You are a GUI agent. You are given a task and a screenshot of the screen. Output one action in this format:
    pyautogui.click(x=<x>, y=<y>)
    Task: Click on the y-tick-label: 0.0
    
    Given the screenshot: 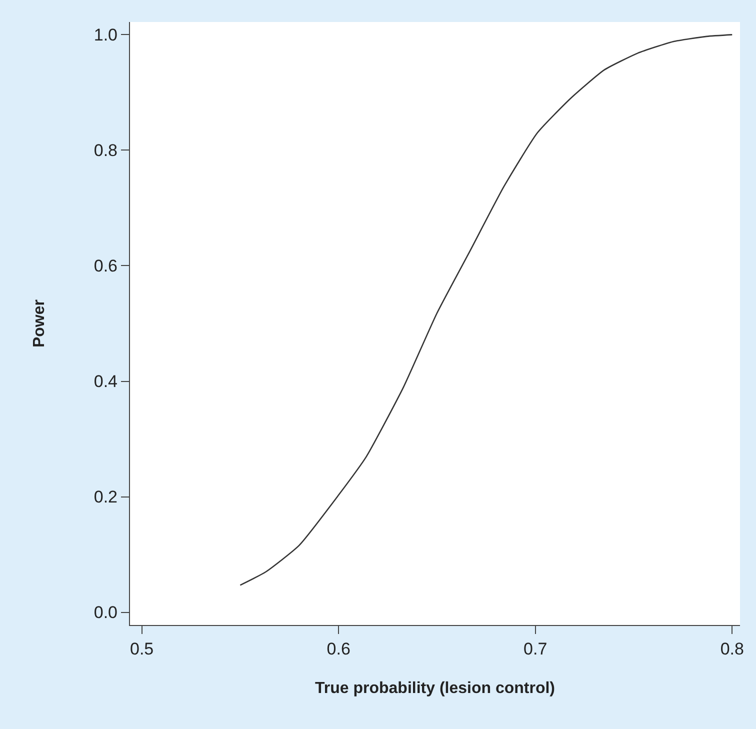 What is the action you would take?
    pyautogui.click(x=106, y=612)
    